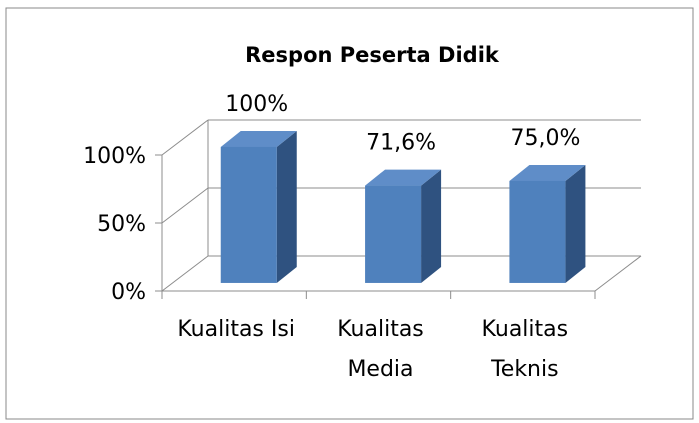  Describe the element at coordinates (372, 55) in the screenshot. I see `chart-title: Respon Peserta Didik` at that location.